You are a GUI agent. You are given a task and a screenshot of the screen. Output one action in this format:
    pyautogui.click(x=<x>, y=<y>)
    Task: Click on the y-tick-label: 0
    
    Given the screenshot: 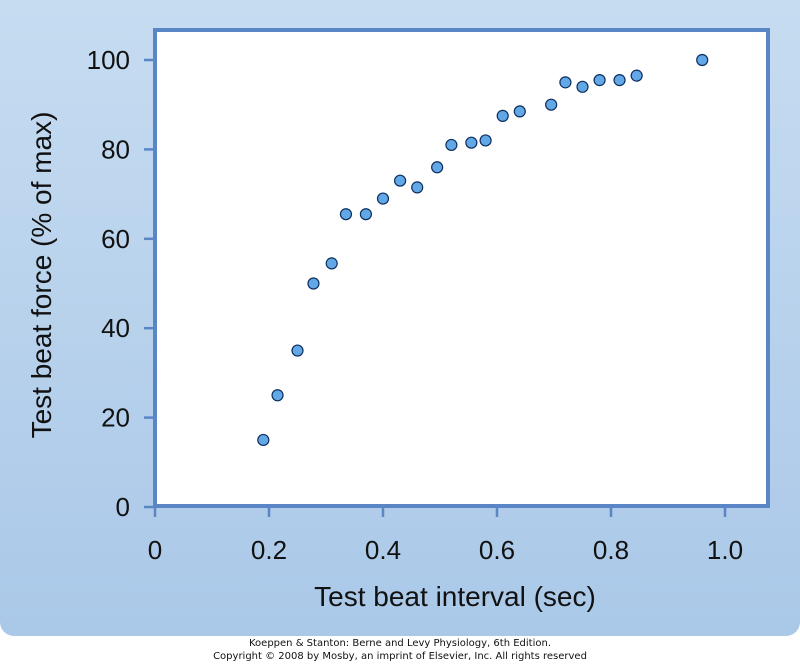 What is the action you would take?
    pyautogui.click(x=123, y=507)
    